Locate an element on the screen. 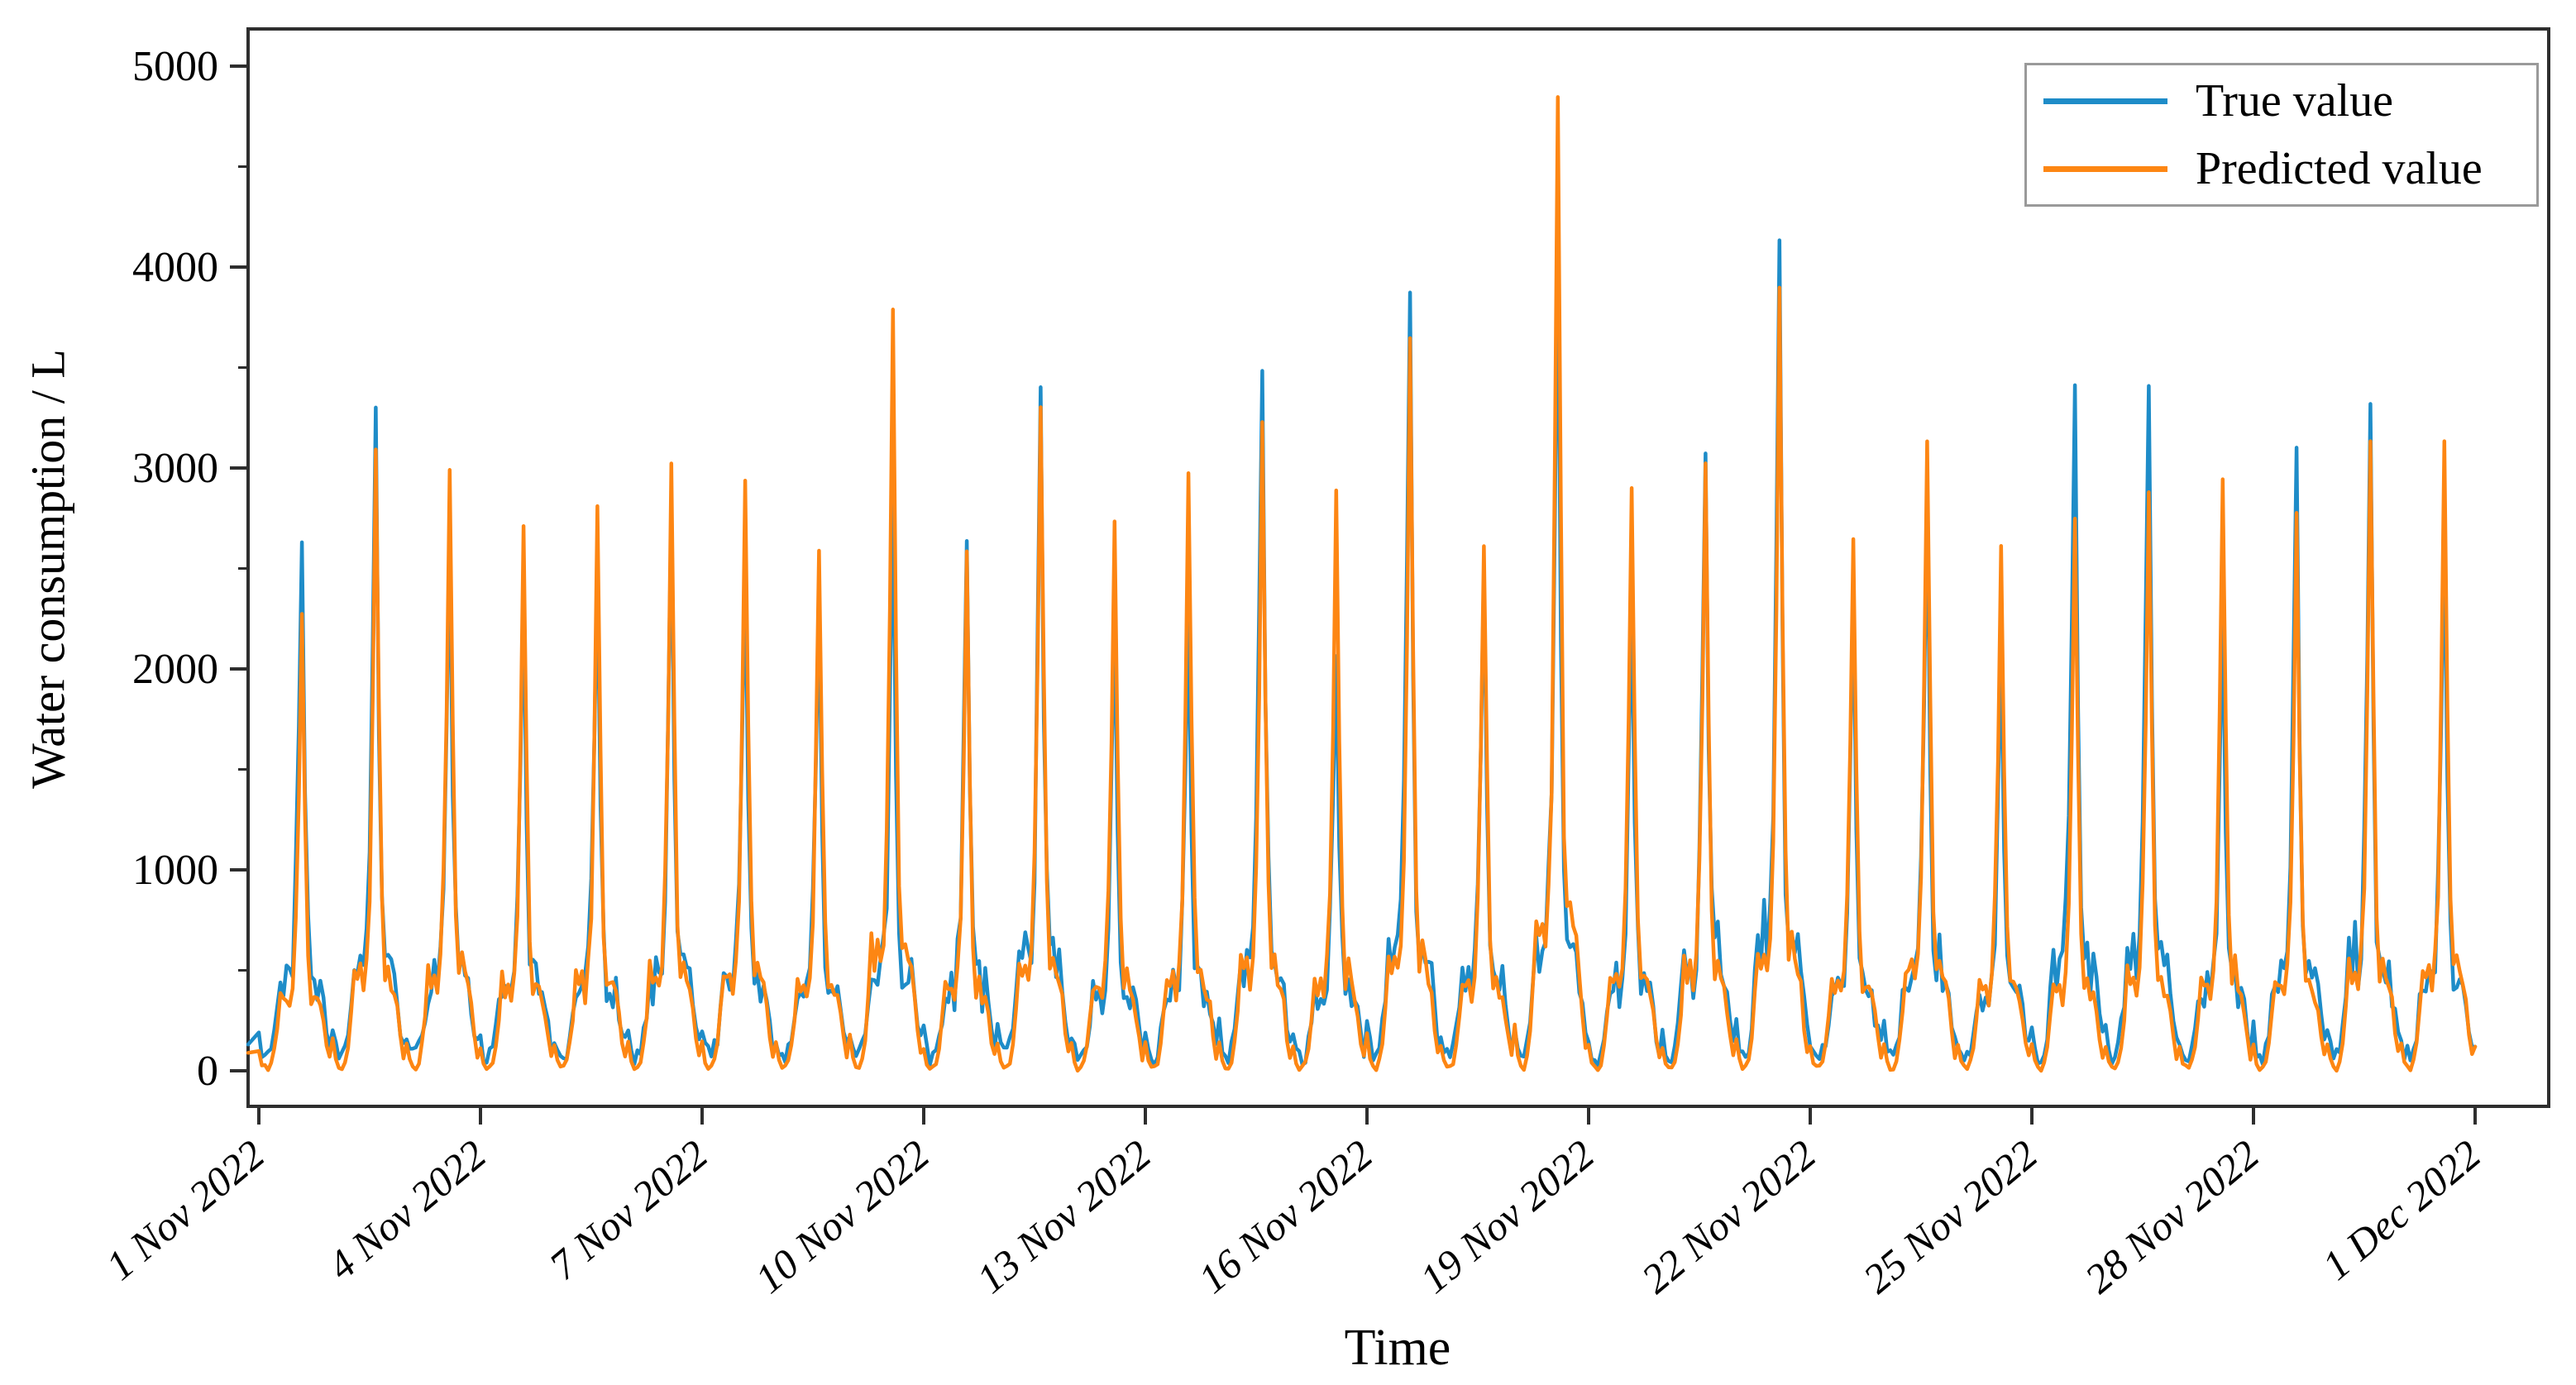  y-tick-label: 2000 is located at coordinates (175, 669).